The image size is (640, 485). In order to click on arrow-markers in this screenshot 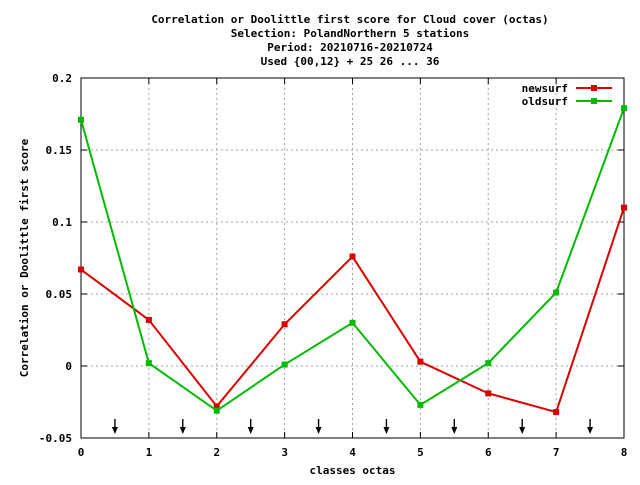, I will do `click(352, 426)`.